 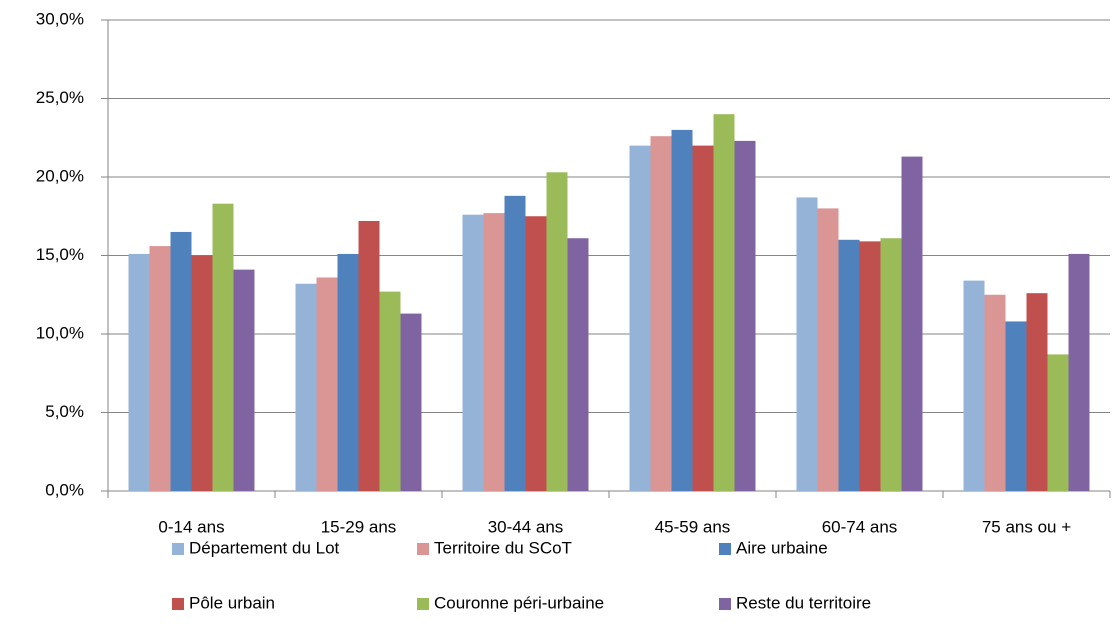 What do you see at coordinates (264, 547) in the screenshot?
I see `legend-label: Département du Lot` at bounding box center [264, 547].